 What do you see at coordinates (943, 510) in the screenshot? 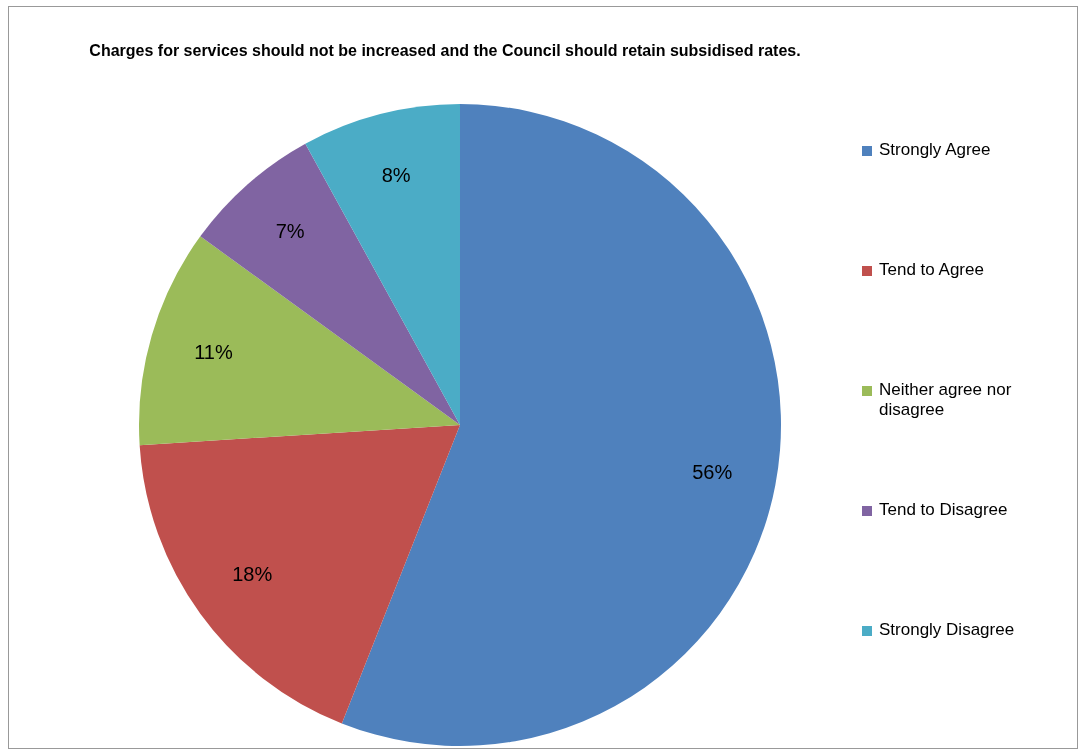
I see `legend-label: Tend to Disagree` at bounding box center [943, 510].